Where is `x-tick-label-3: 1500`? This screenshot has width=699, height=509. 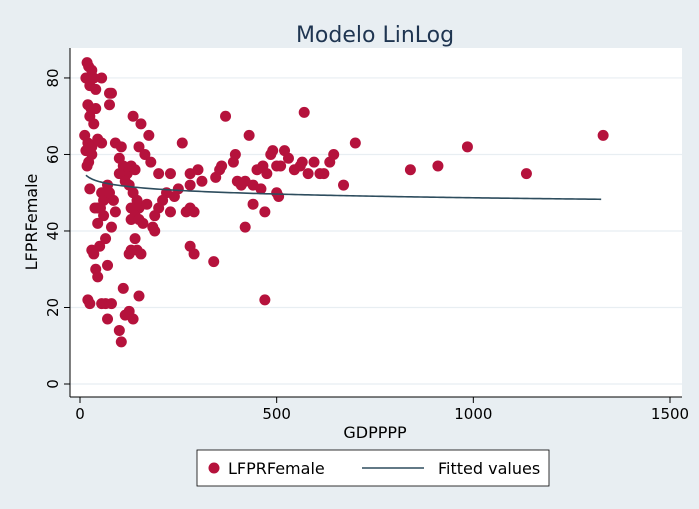
x-tick-label-3: 1500 is located at coordinates (670, 414).